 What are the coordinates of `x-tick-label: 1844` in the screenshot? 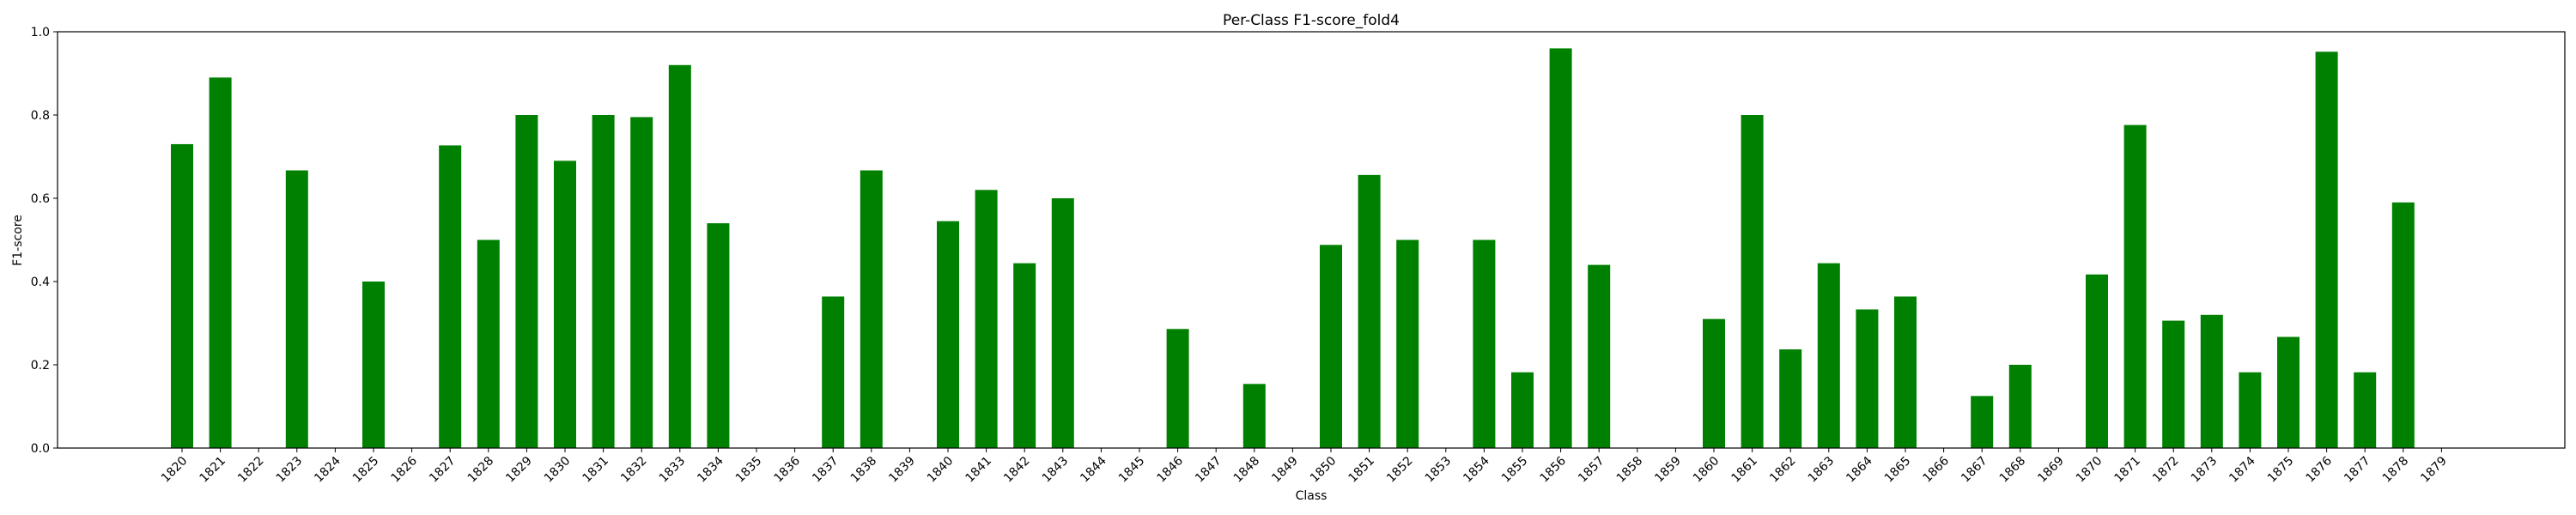 It's located at (1093, 470).